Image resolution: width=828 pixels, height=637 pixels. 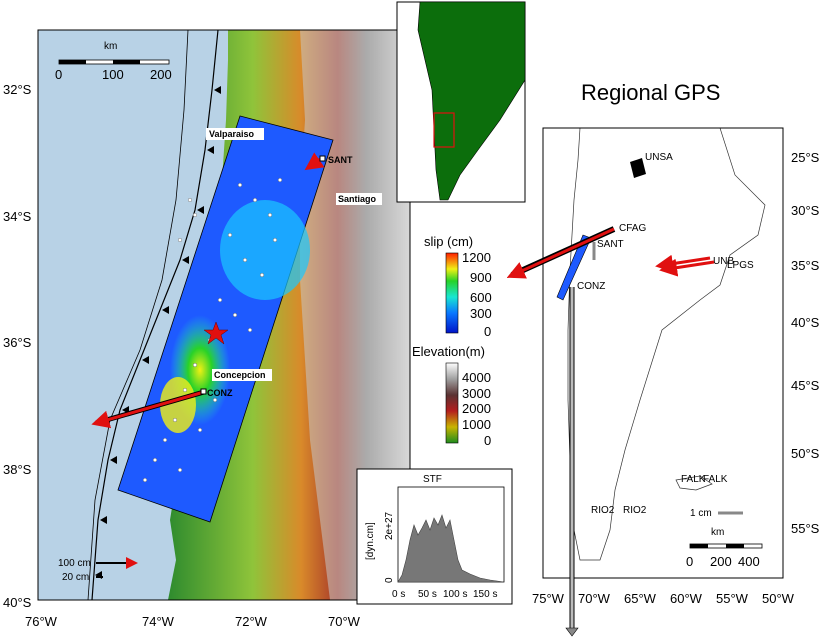 I want to click on station-unb: UNB, so click(x=723, y=261).